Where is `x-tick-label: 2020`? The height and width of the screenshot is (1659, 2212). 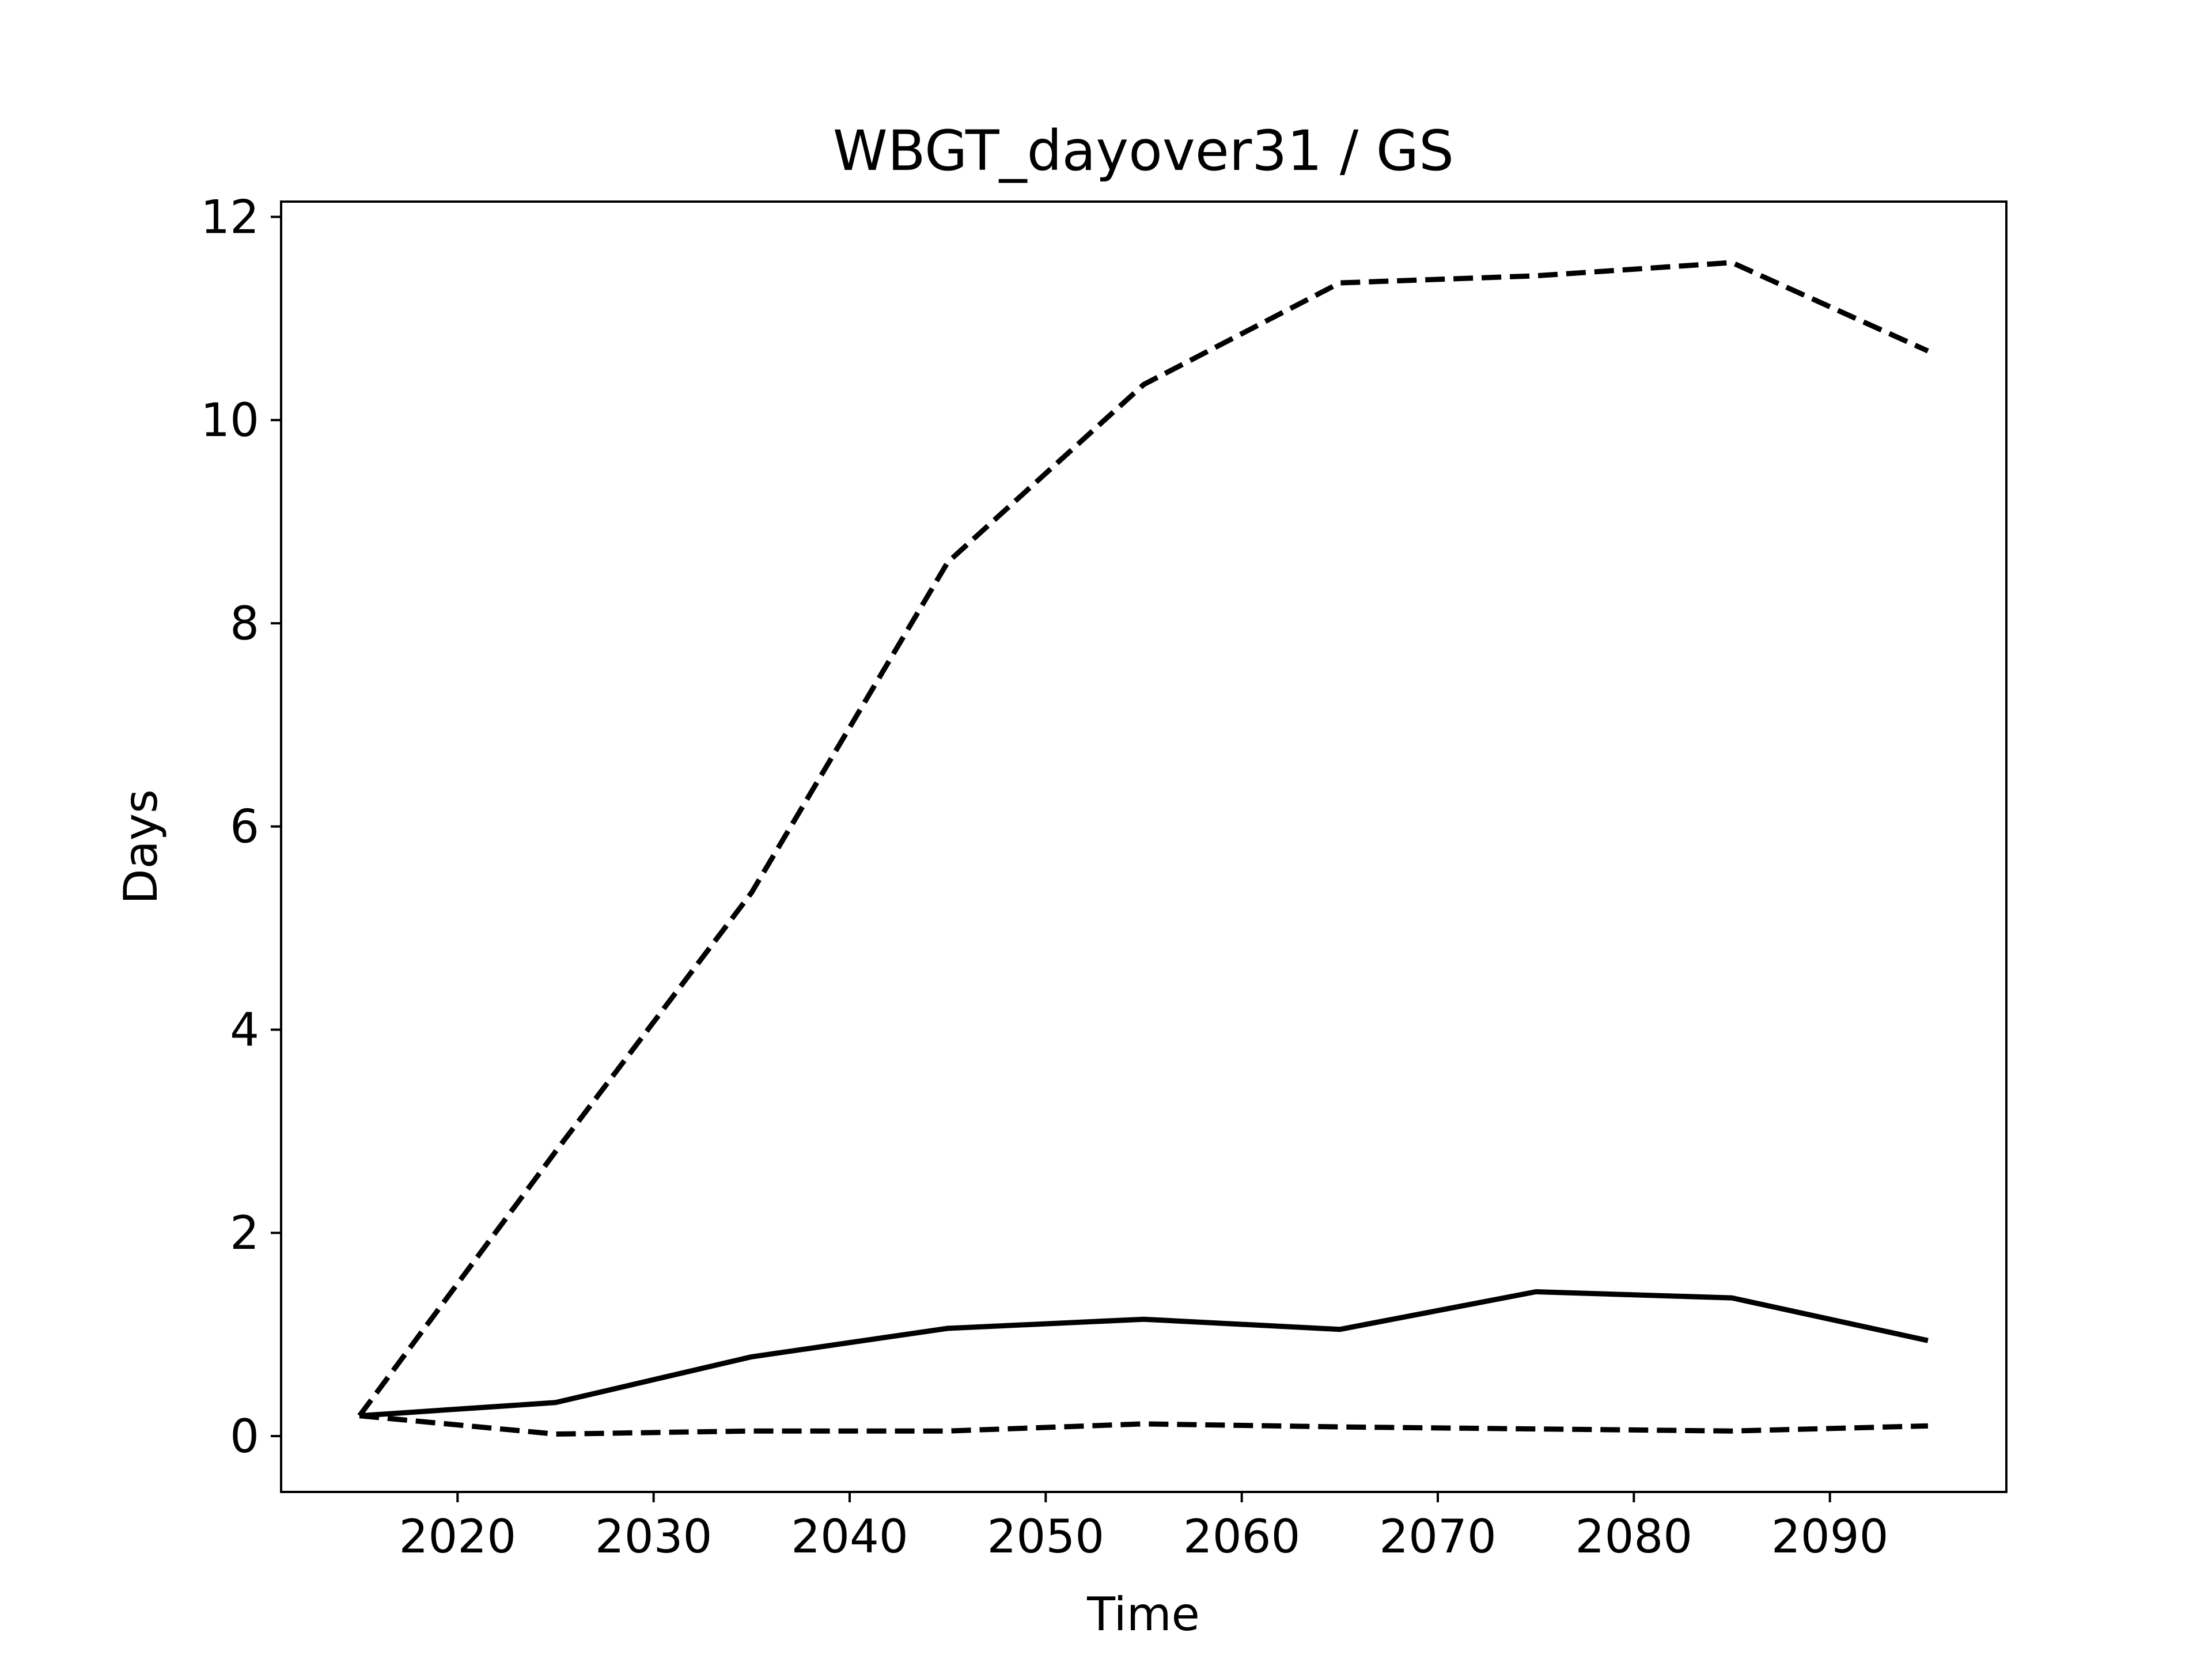 x-tick-label: 2020 is located at coordinates (458, 1536).